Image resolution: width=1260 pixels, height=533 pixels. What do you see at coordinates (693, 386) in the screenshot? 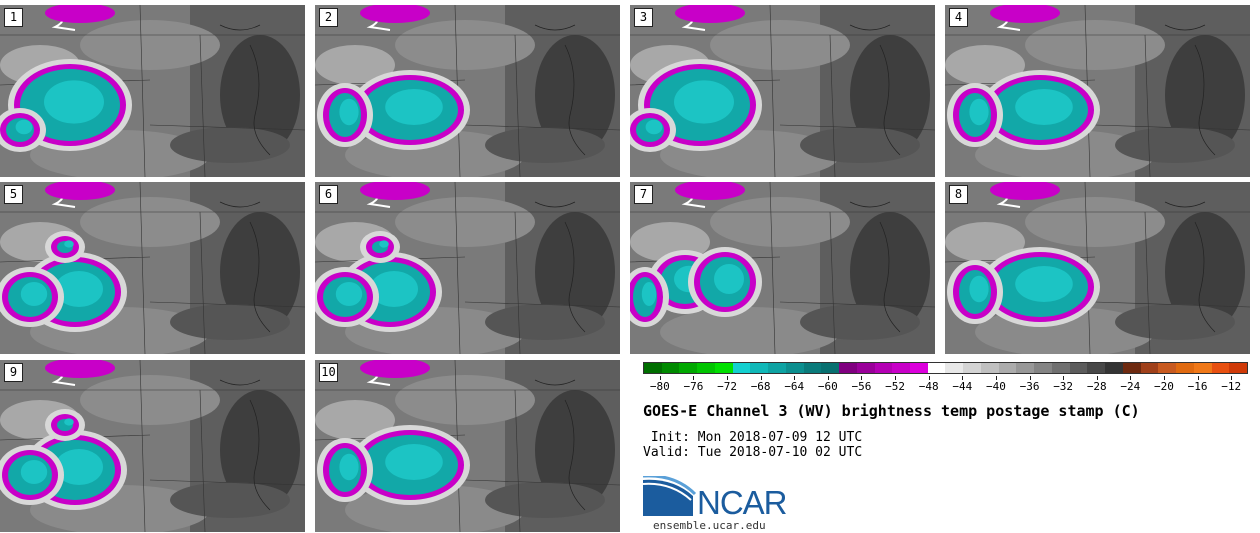
I see `colorbar-tick-label: −76` at bounding box center [693, 386].